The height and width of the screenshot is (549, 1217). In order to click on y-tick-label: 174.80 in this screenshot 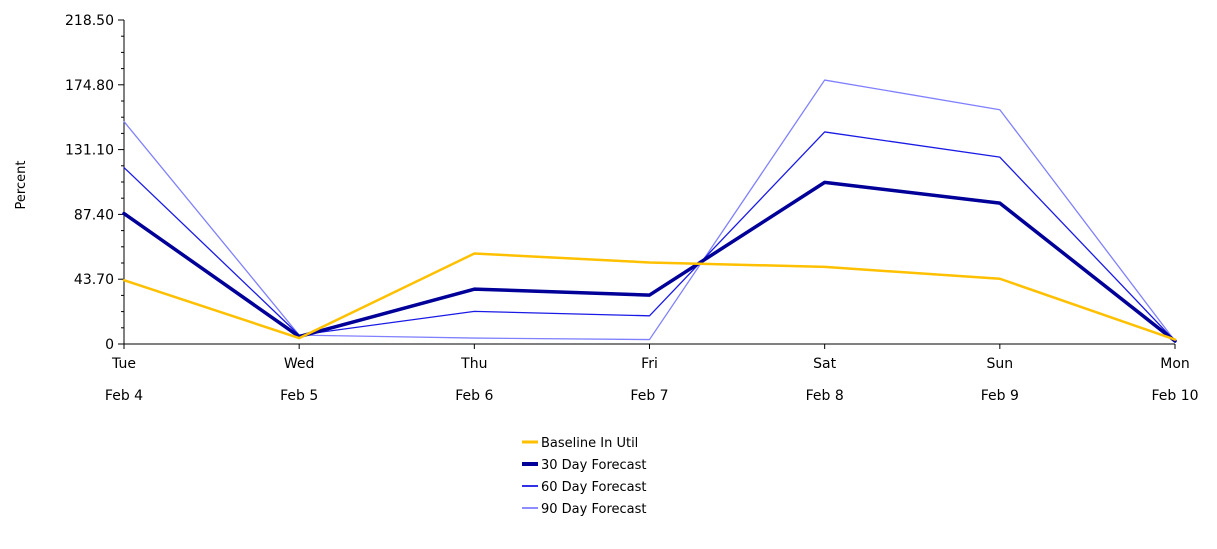, I will do `click(89, 86)`.